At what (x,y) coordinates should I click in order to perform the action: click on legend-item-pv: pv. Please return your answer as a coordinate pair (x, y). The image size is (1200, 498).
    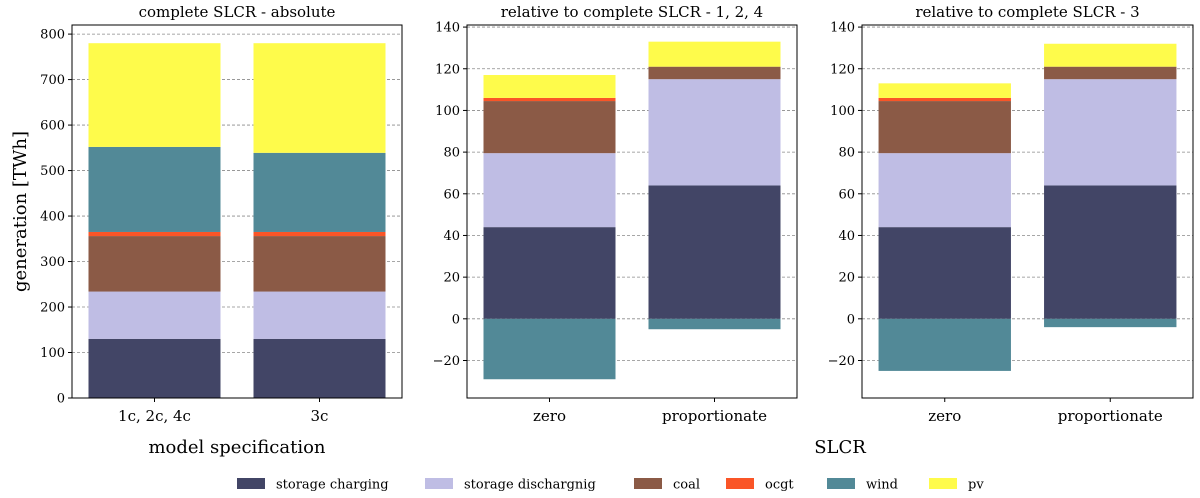
    Looking at the image, I should click on (956, 485).